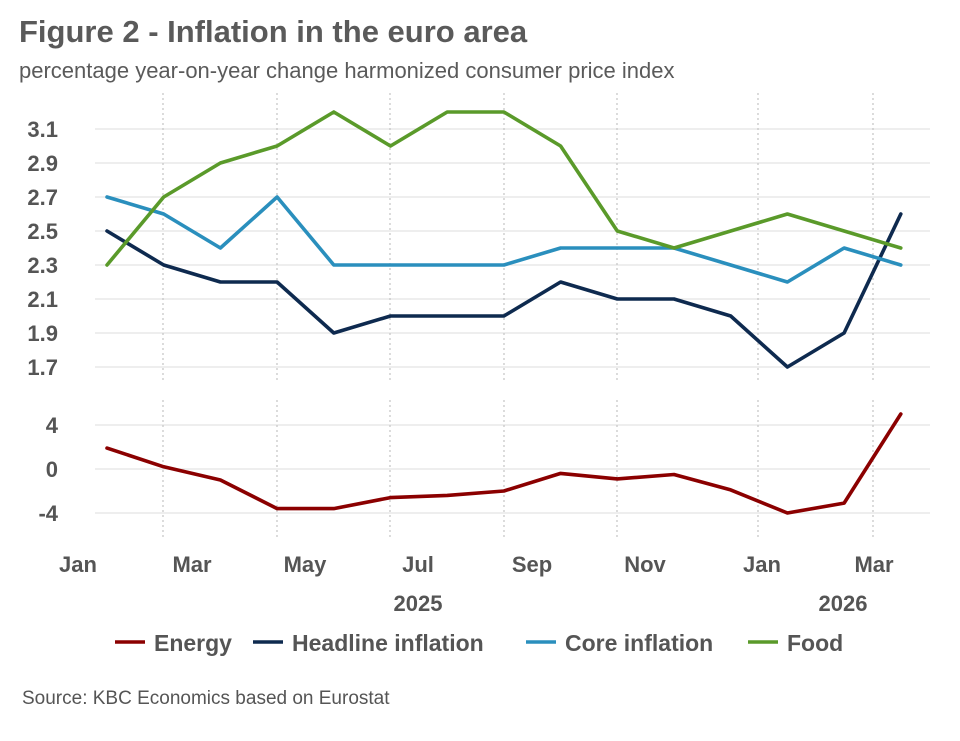 This screenshot has width=960, height=741. Describe the element at coordinates (193, 643) in the screenshot. I see `legend-label: Energy` at that location.